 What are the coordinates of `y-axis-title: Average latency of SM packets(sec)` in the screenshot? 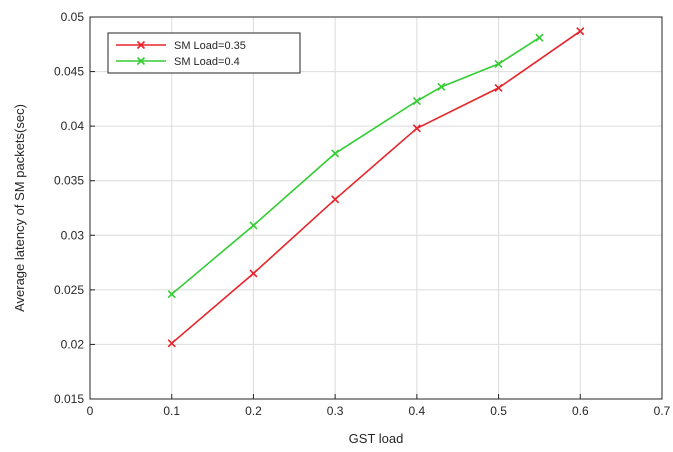 It's located at (19, 208).